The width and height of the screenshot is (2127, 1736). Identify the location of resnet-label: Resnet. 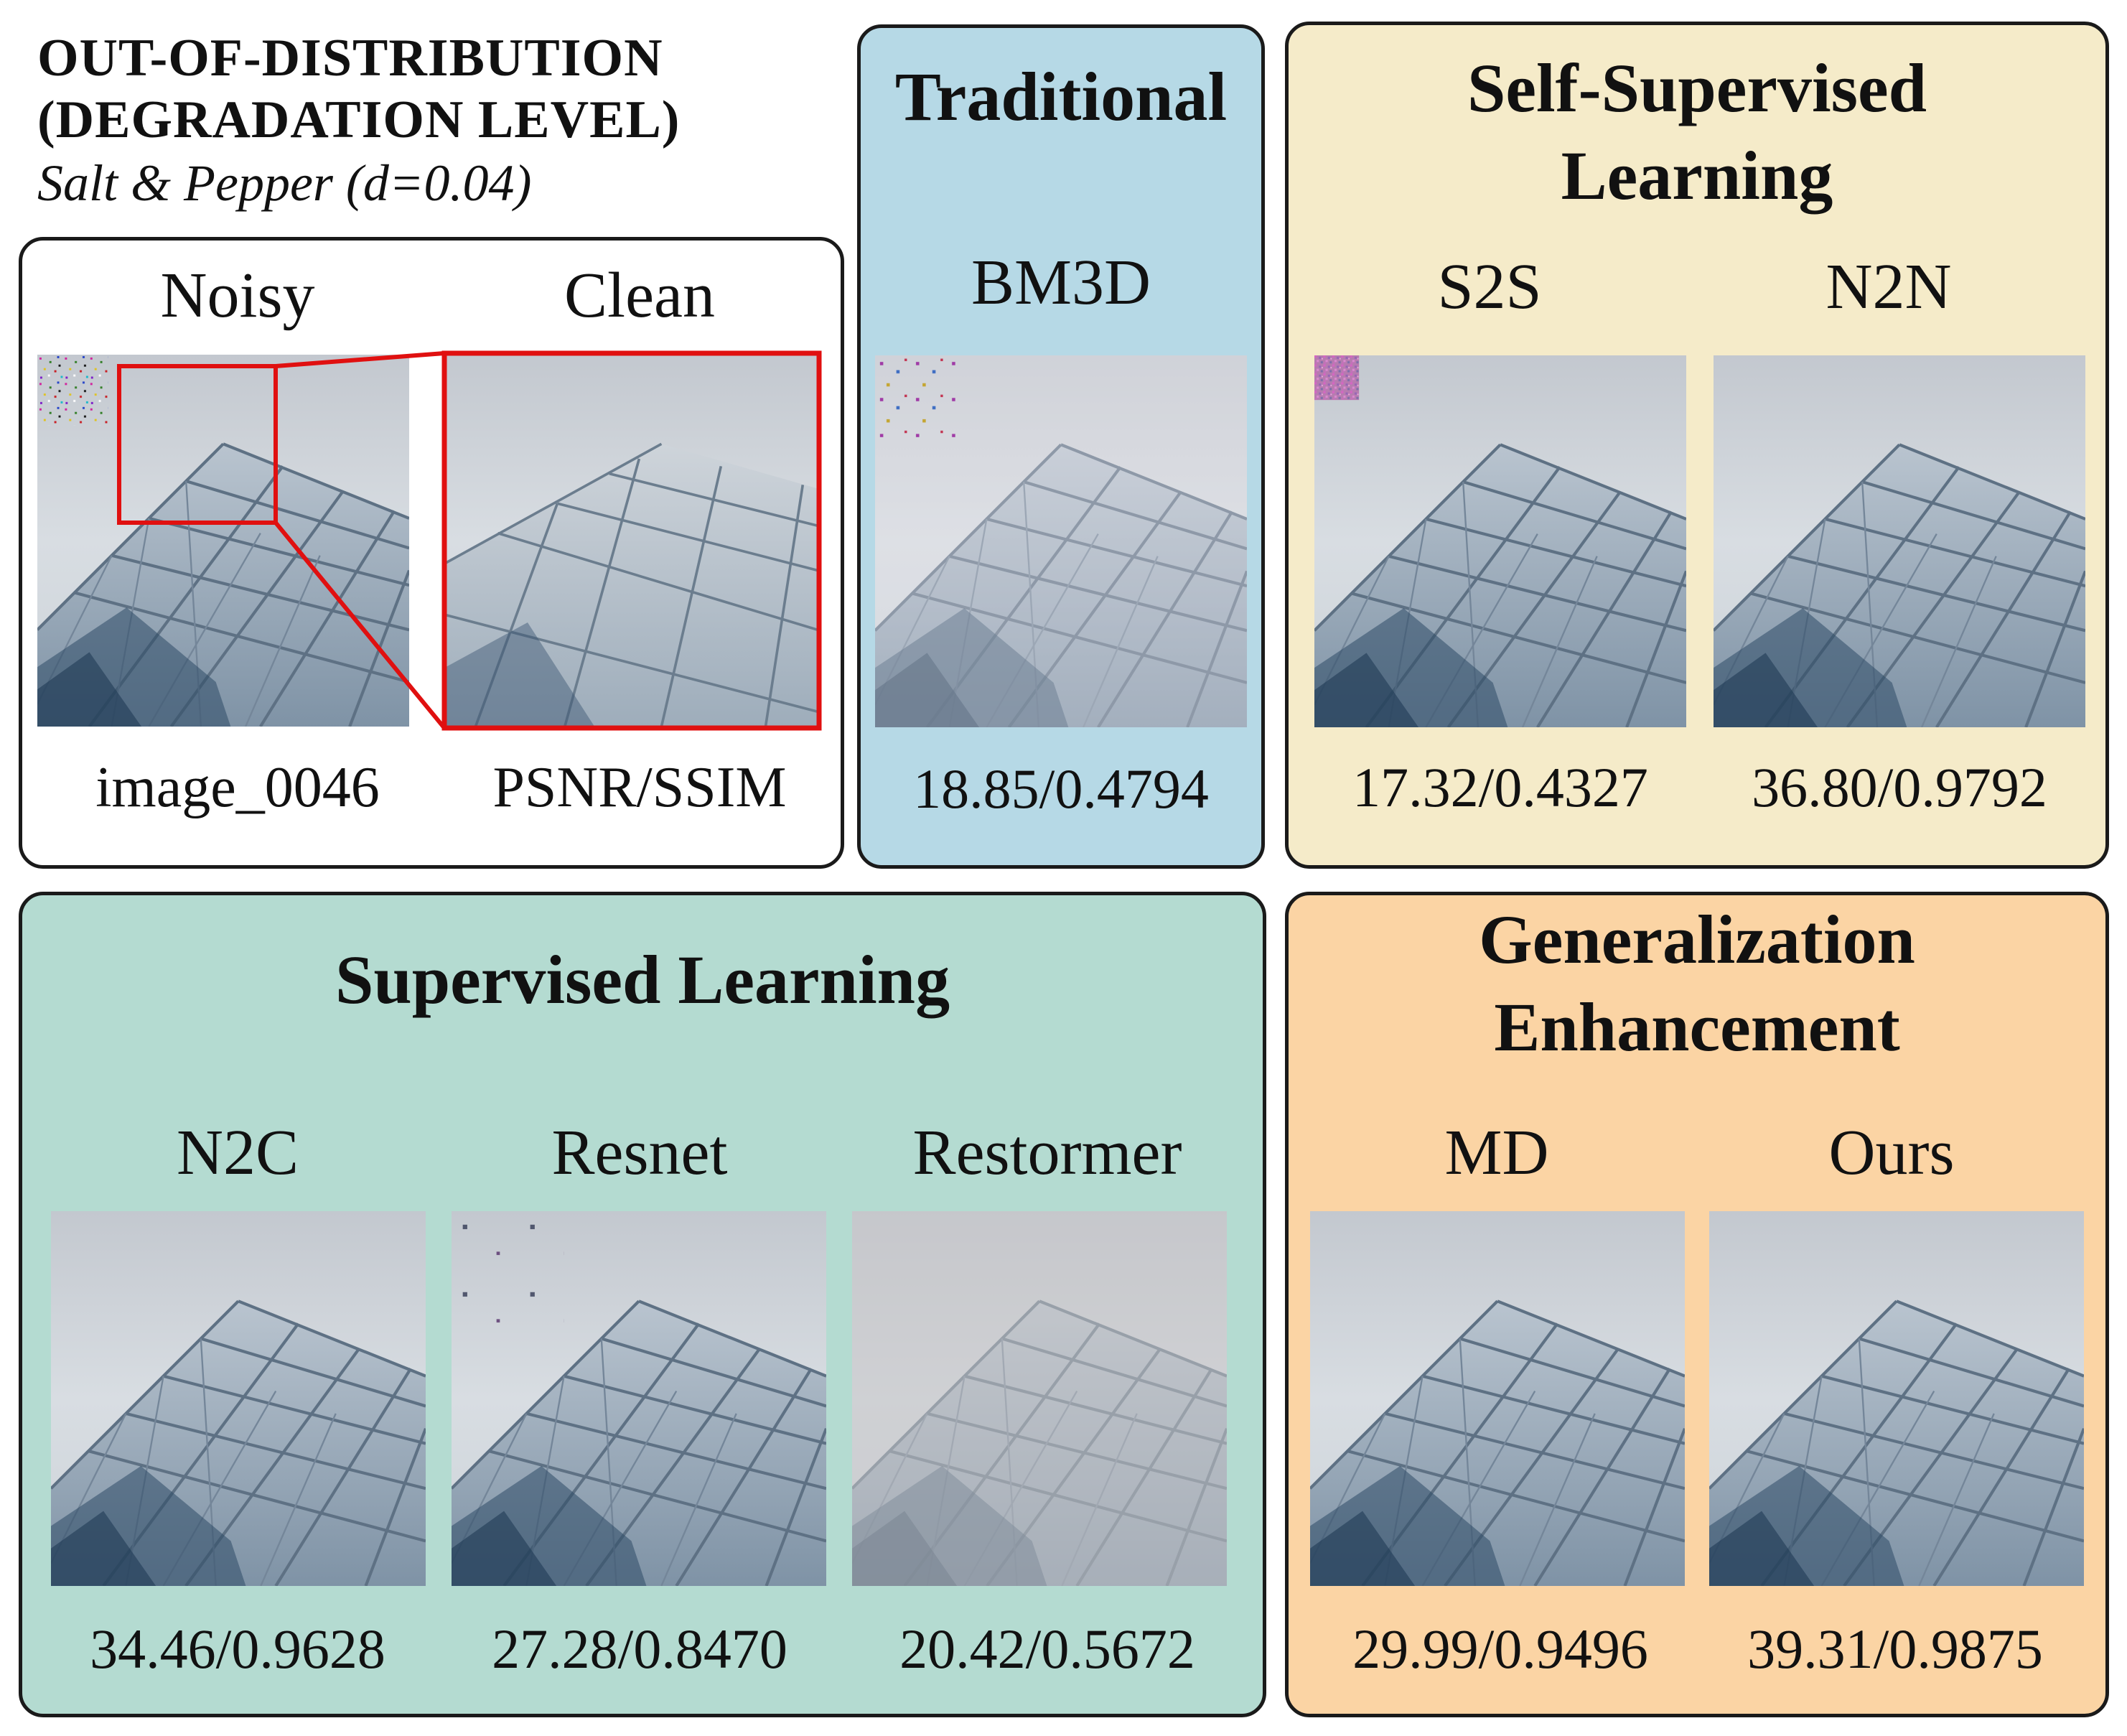
(639, 1152).